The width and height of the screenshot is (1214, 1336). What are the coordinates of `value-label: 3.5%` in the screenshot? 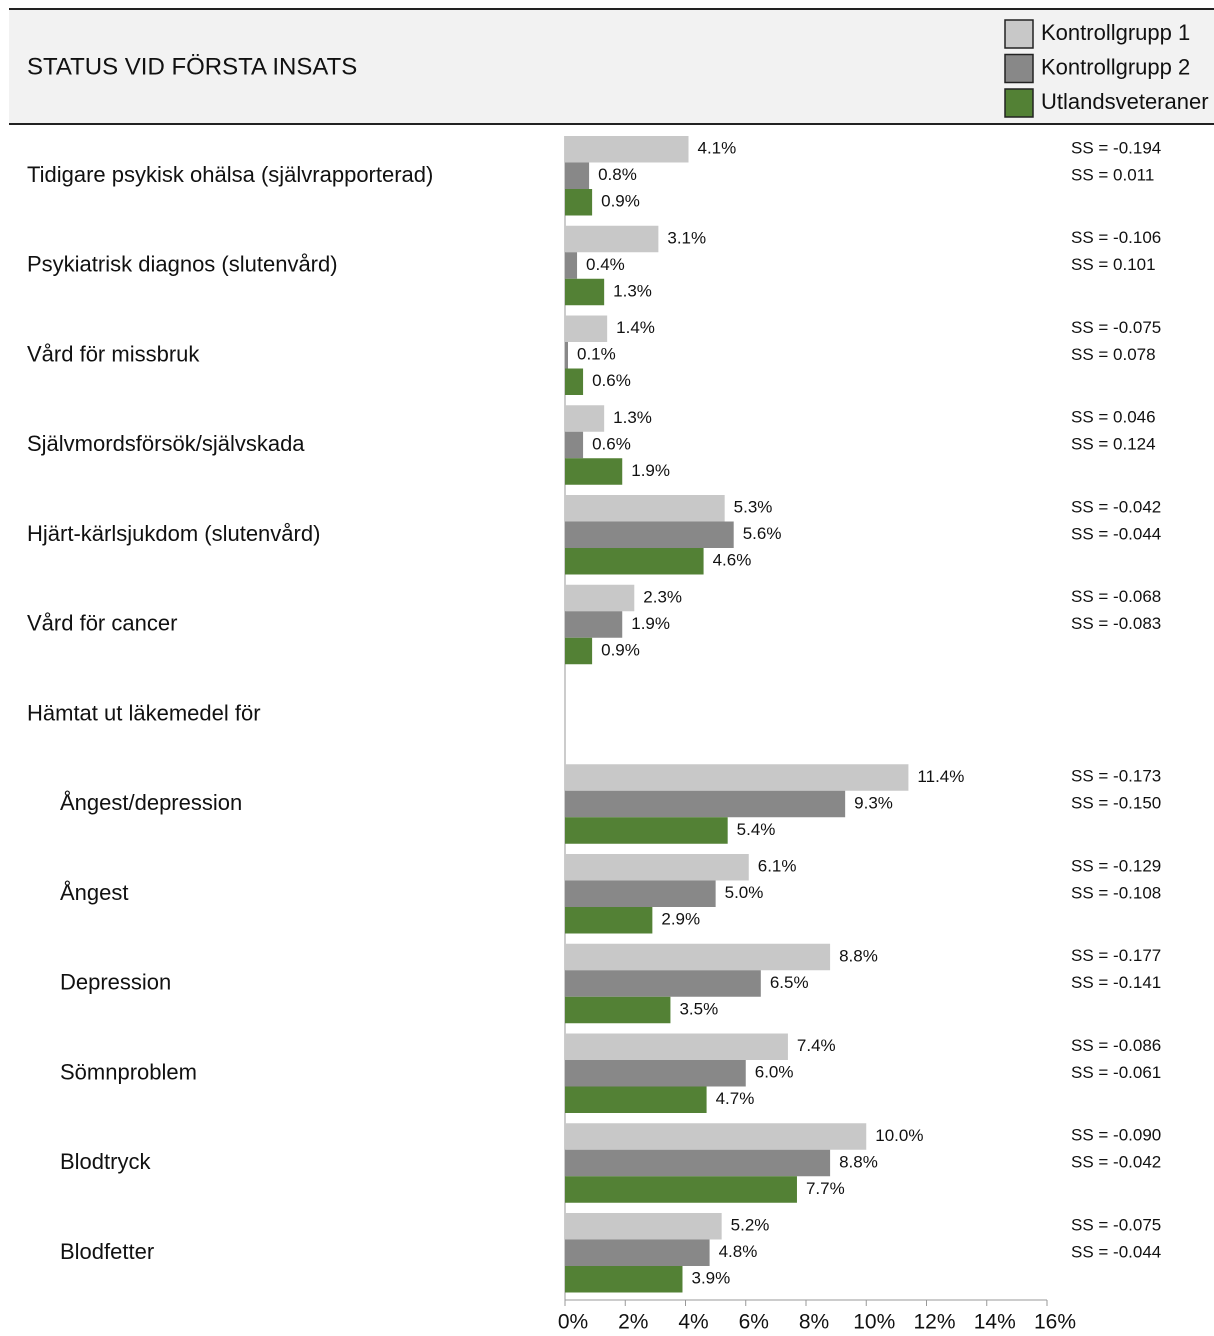 It's located at (698, 1008).